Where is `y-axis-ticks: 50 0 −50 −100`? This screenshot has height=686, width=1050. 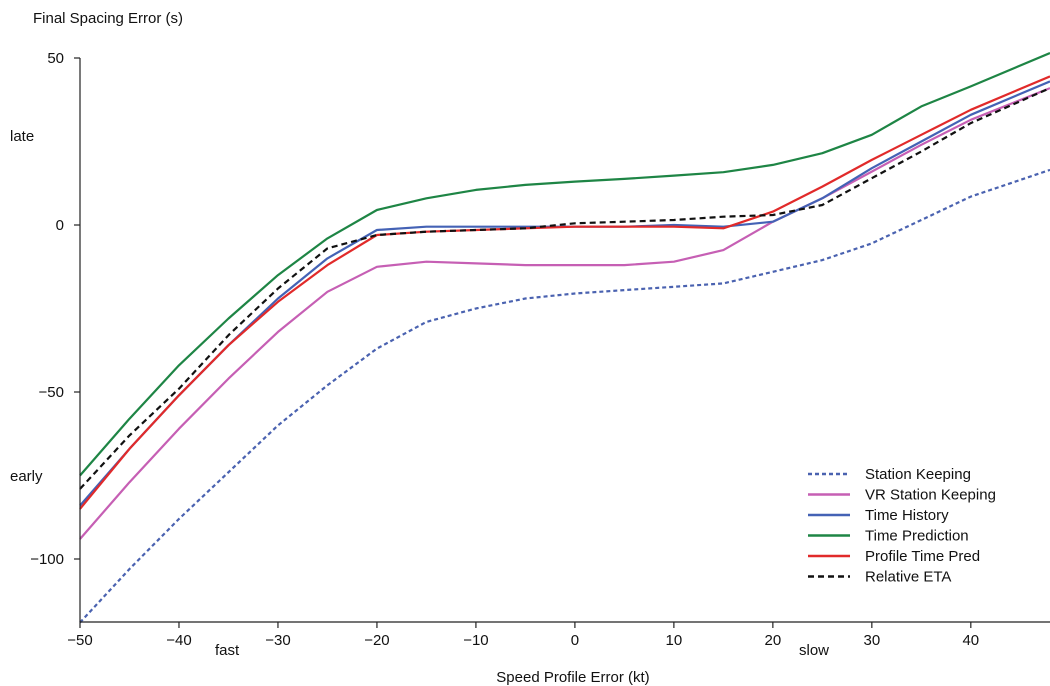
y-axis-ticks: 50 0 −50 −100 is located at coordinates (55, 309).